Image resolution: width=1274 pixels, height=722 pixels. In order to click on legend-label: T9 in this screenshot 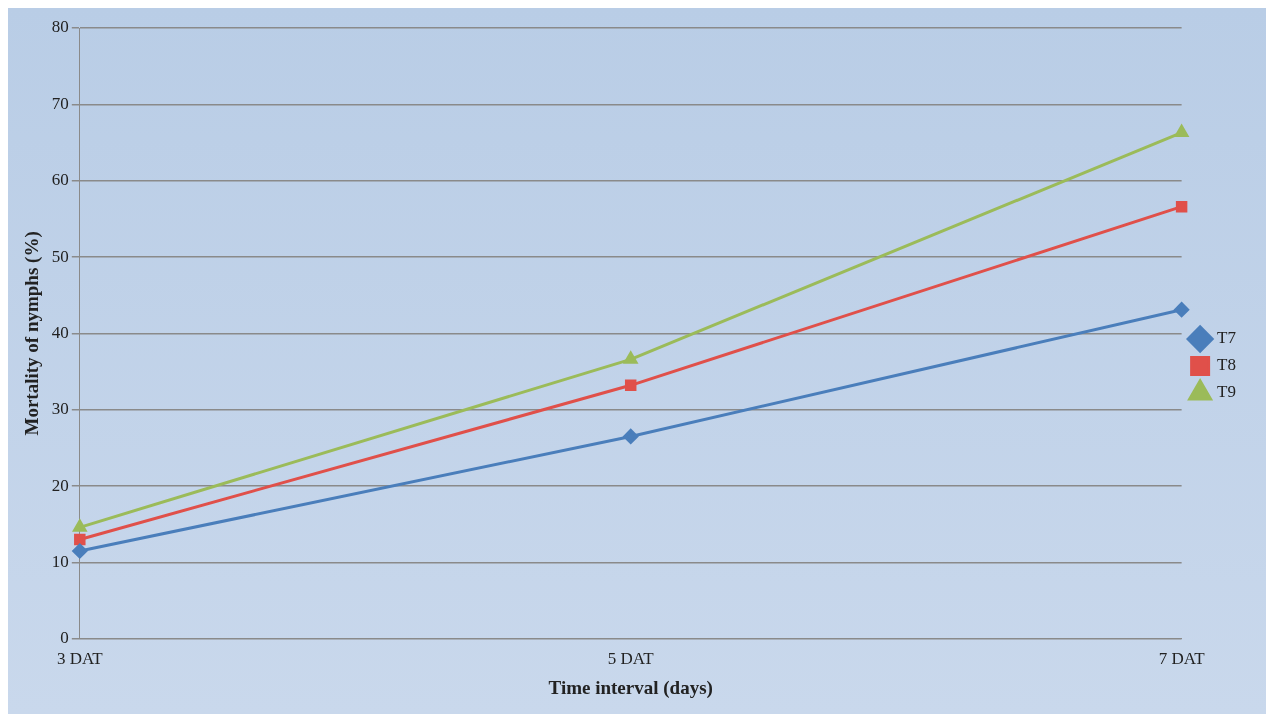, I will do `click(1227, 392)`.